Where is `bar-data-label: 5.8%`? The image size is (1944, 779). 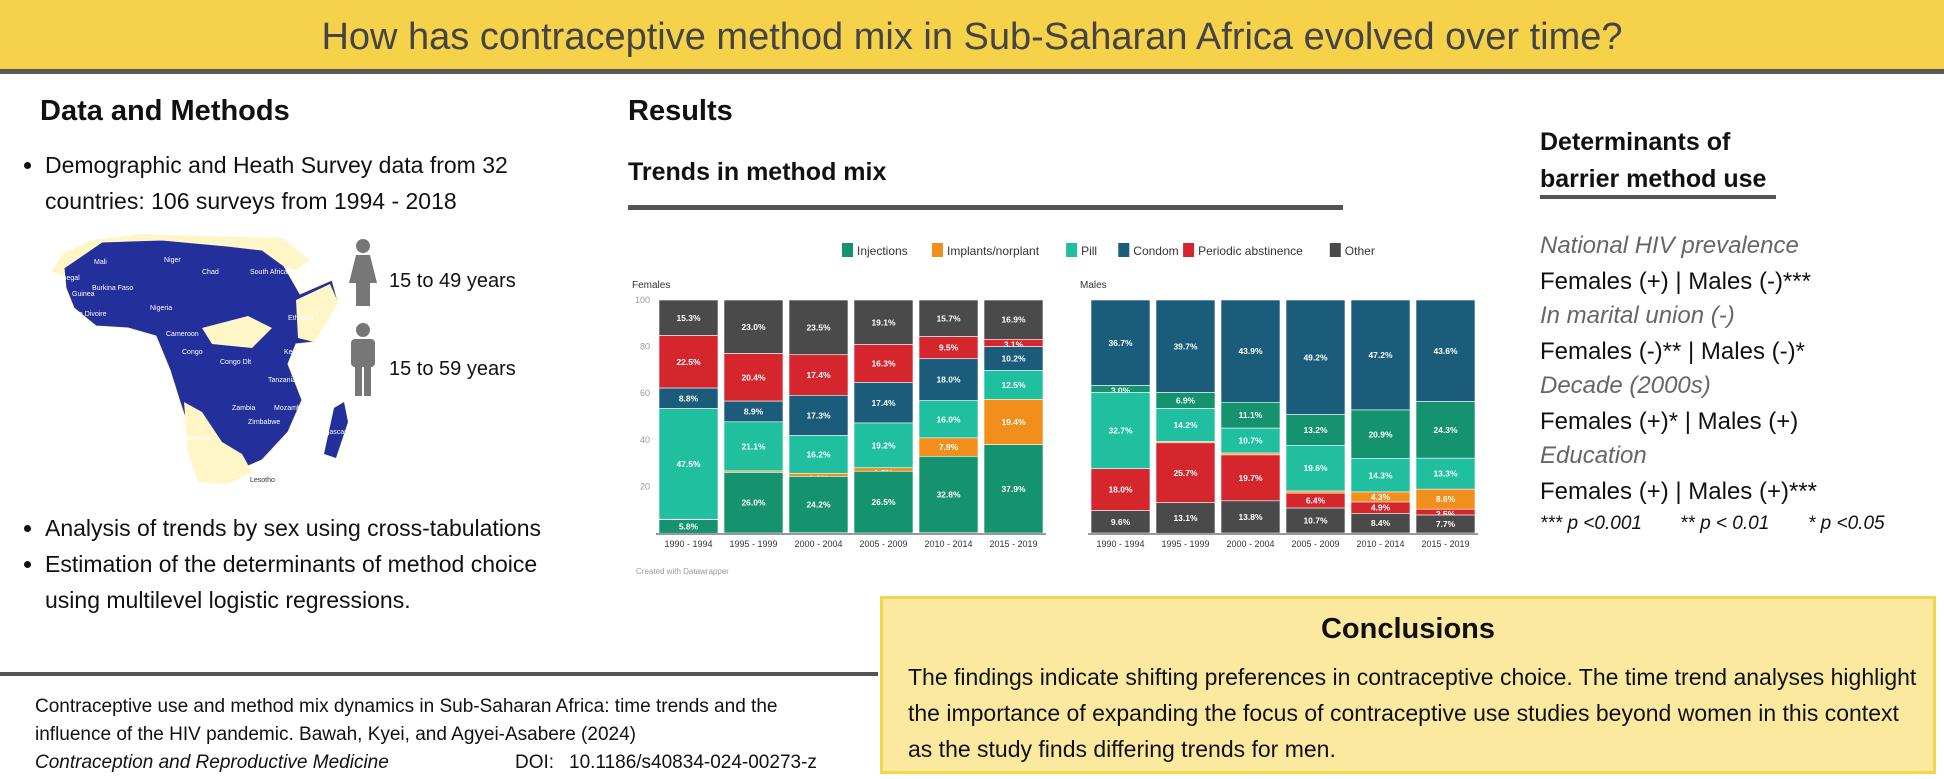 bar-data-label: 5.8% is located at coordinates (689, 526).